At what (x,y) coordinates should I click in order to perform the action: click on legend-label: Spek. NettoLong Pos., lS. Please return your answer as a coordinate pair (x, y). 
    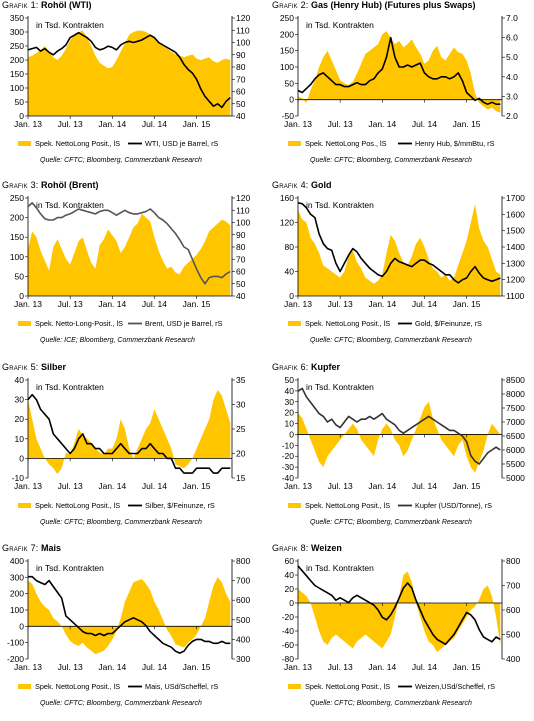
    Looking at the image, I should click on (346, 143).